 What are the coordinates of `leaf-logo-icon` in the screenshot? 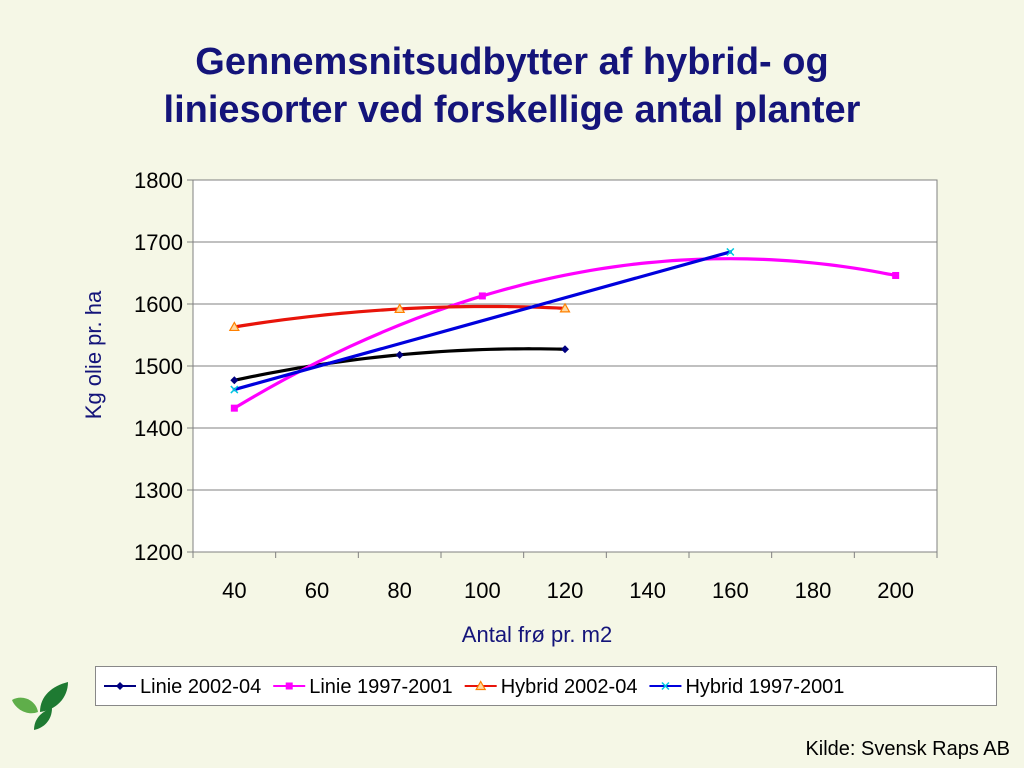 It's located at (40, 706).